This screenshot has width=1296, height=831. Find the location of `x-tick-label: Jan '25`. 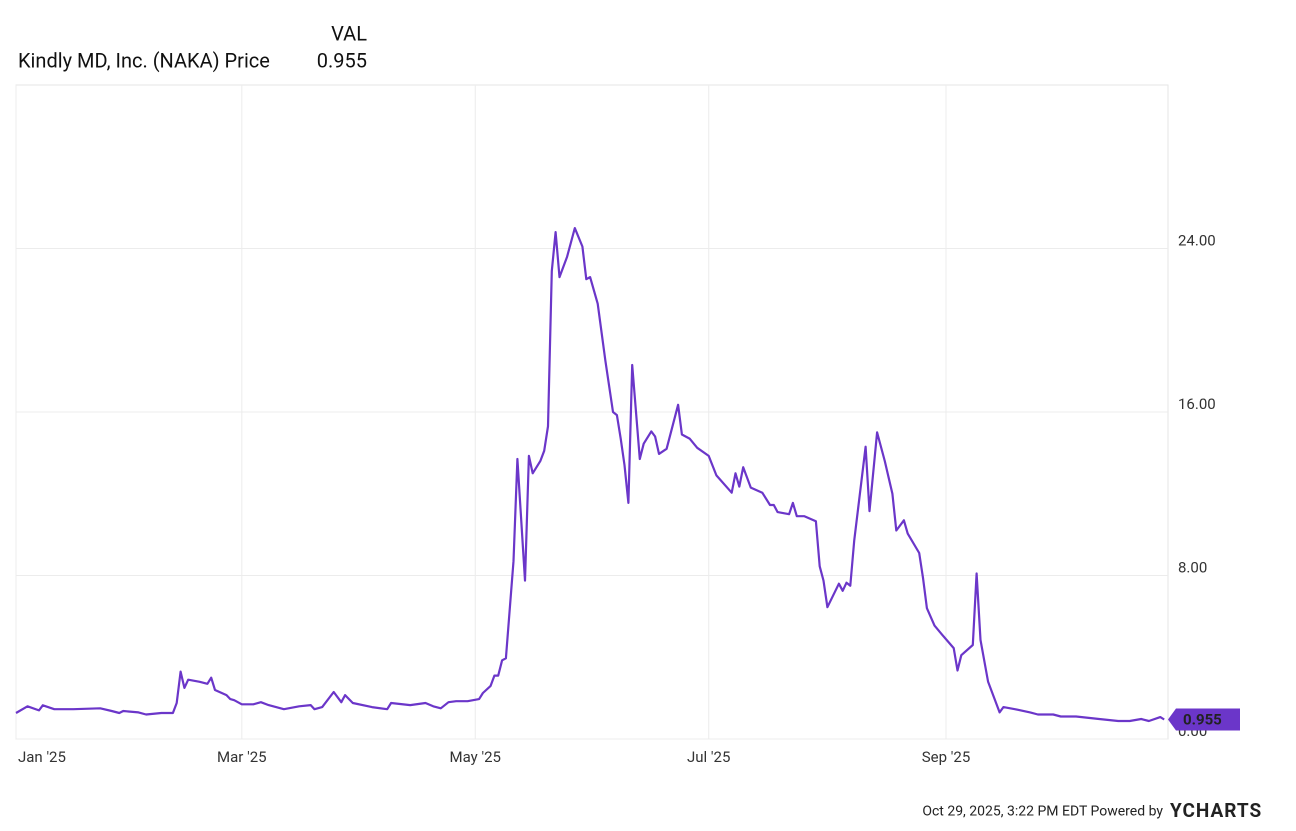

x-tick-label: Jan '25 is located at coordinates (42, 757).